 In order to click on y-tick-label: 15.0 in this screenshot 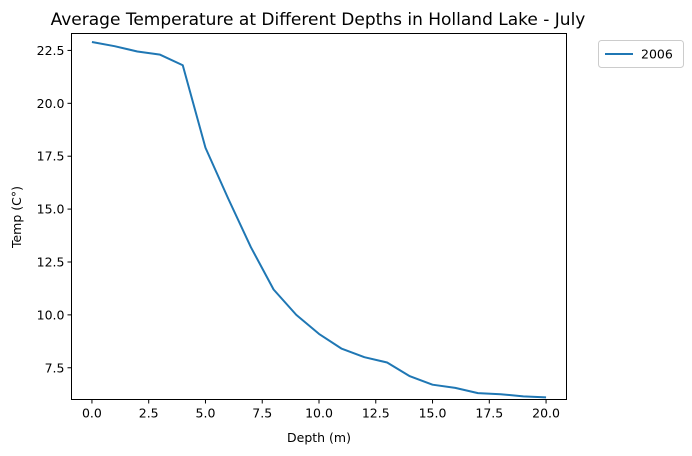, I will do `click(51, 209)`.